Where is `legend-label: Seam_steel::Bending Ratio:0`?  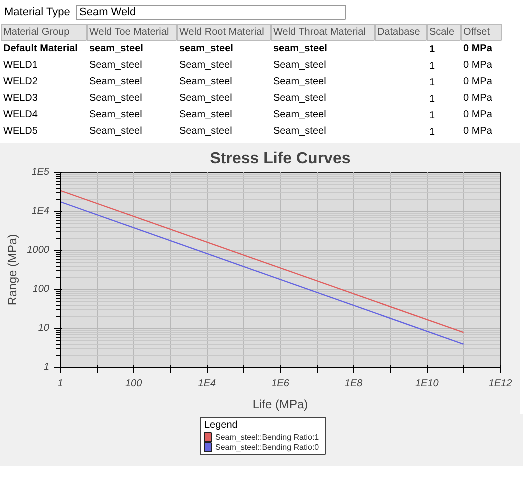
legend-label: Seam_steel::Bending Ratio:0 is located at coordinates (268, 447).